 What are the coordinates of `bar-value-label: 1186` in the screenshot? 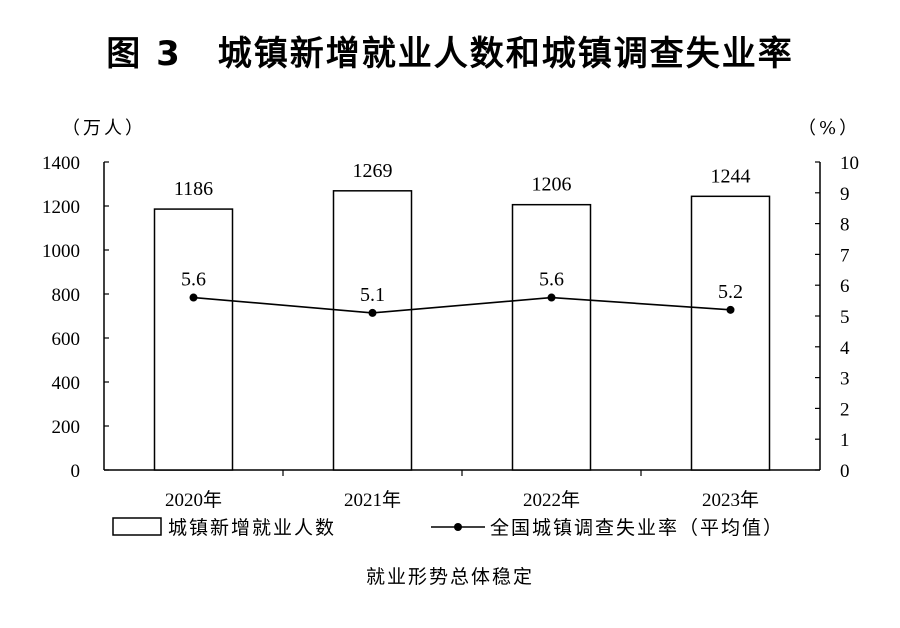 It's located at (193, 189).